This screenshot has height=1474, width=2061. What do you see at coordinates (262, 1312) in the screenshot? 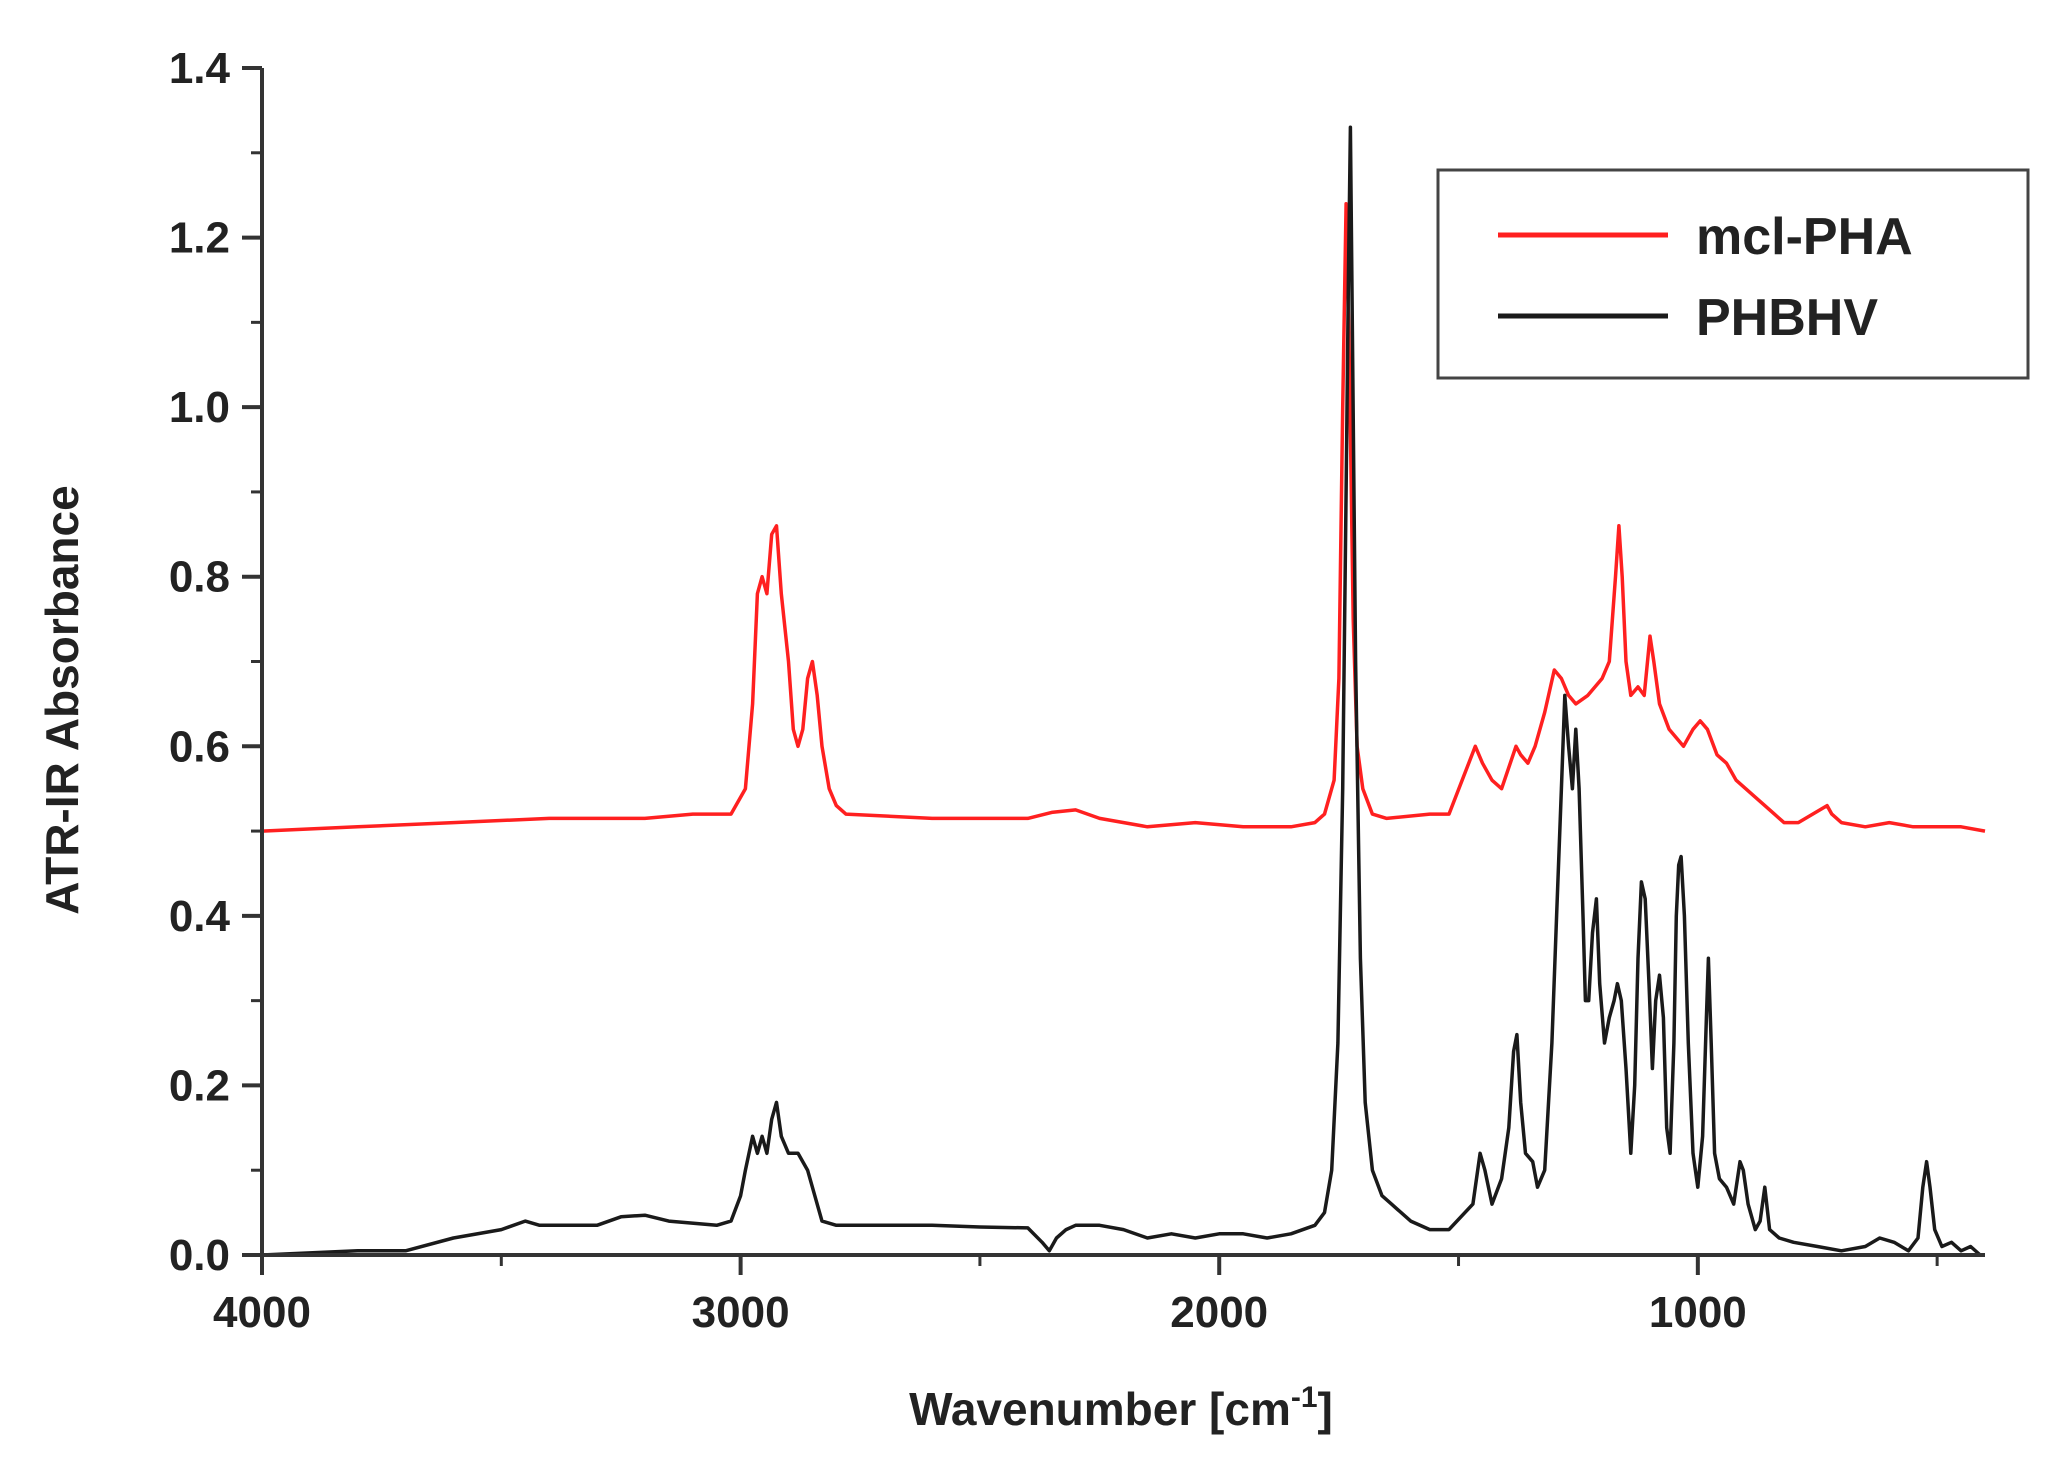
I see `x-tick-label: 4000` at bounding box center [262, 1312].